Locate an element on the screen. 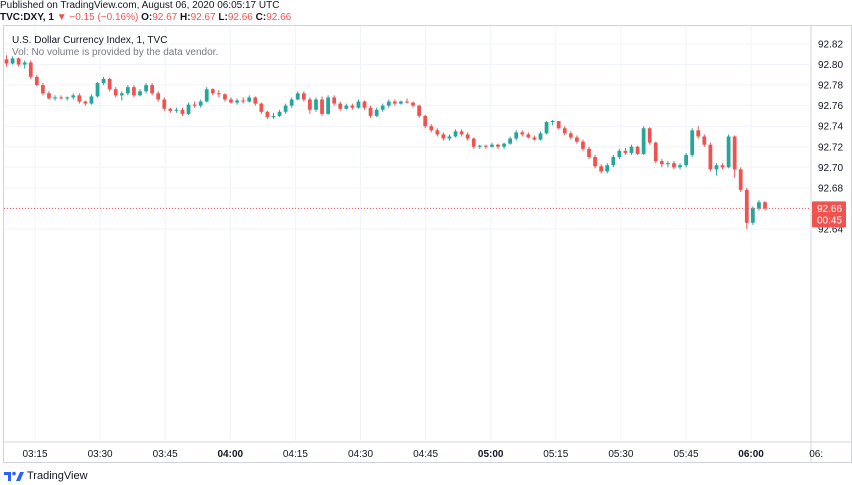  time-tick-label: 03:30 is located at coordinates (100, 454).